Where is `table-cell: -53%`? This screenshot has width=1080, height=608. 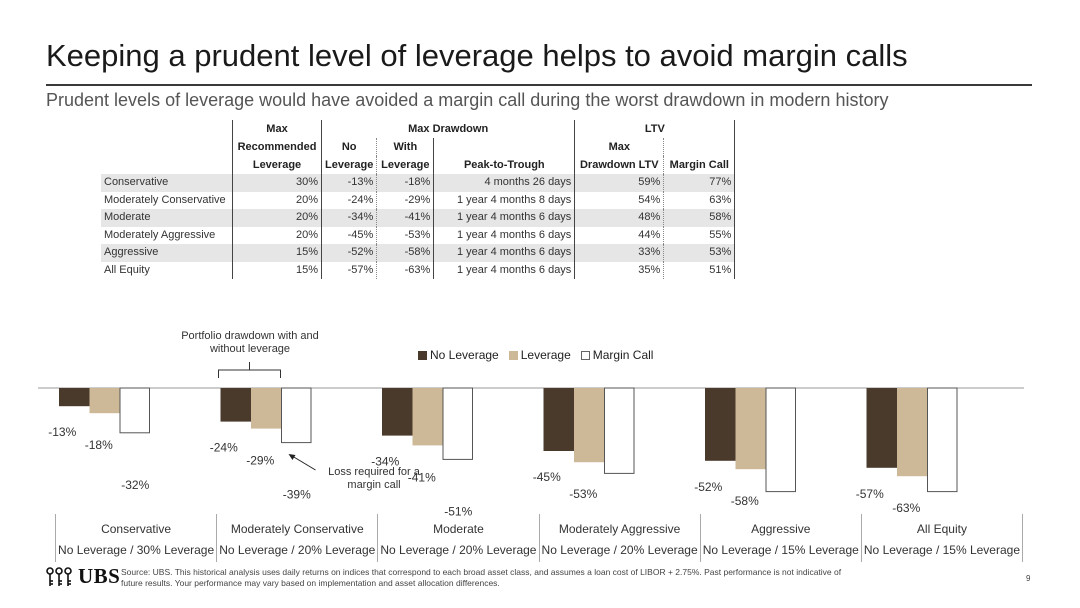
table-cell: -53% is located at coordinates (405, 235).